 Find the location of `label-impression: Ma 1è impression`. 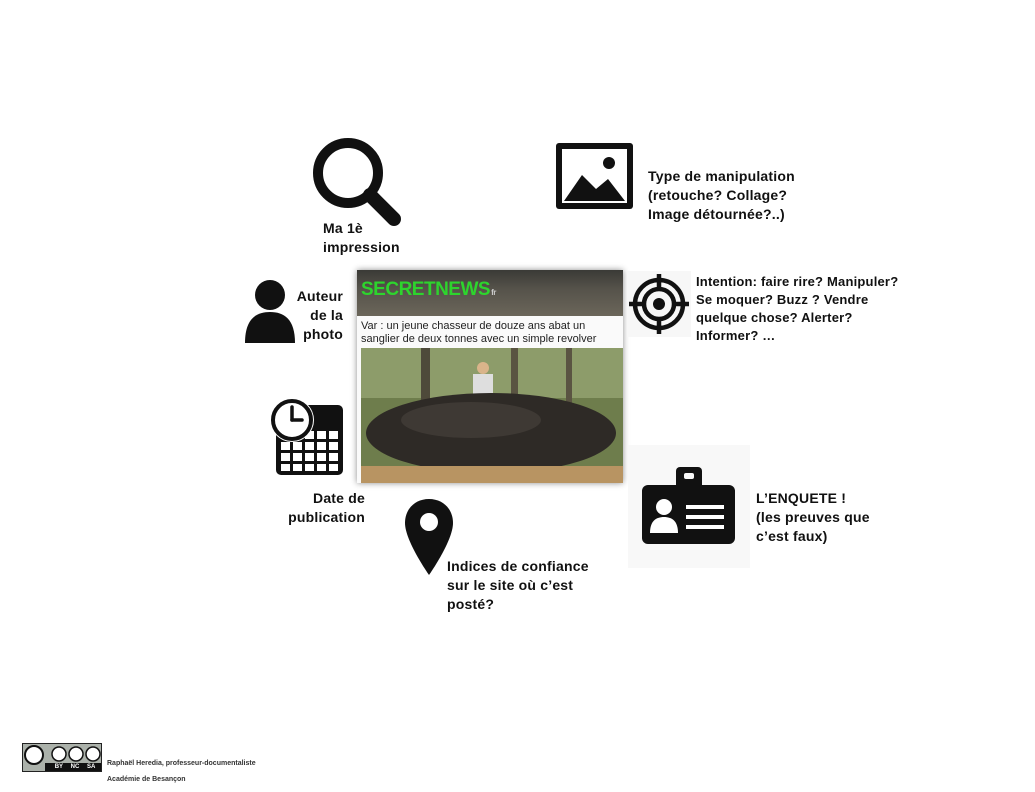

label-impression: Ma 1è impression is located at coordinates (361, 237).